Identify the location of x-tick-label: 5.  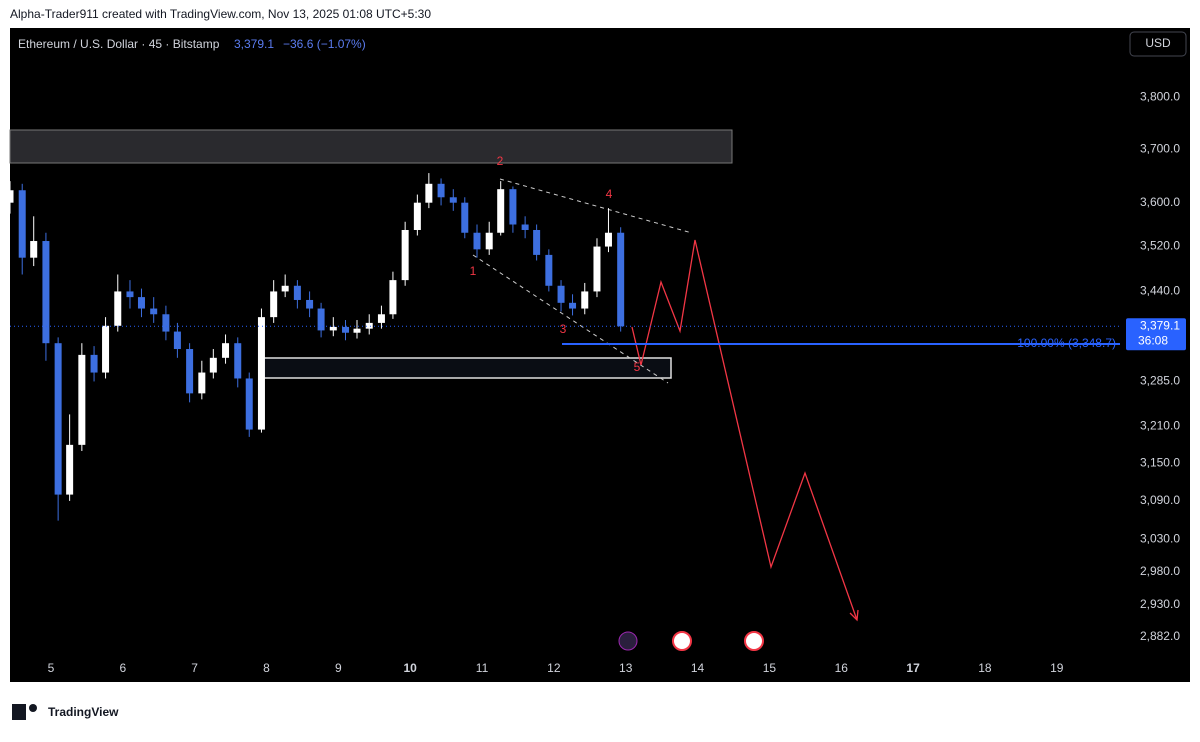
(51, 668).